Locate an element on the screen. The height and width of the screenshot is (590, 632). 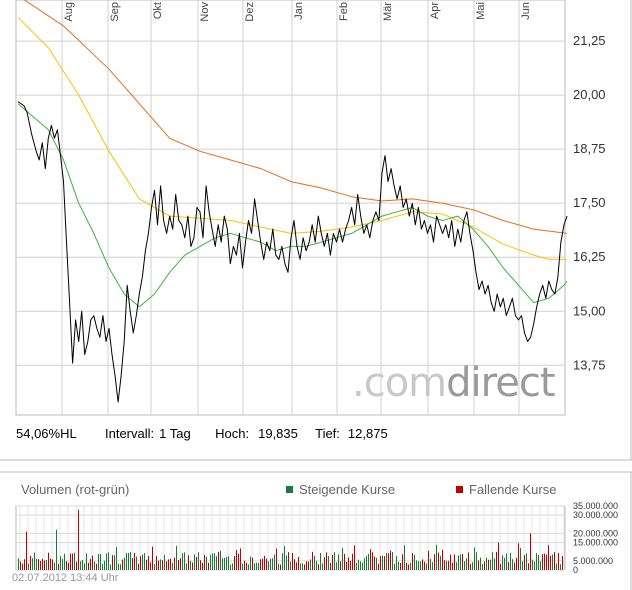
volume-title: Volumen (rot-grün) is located at coordinates (75, 489).